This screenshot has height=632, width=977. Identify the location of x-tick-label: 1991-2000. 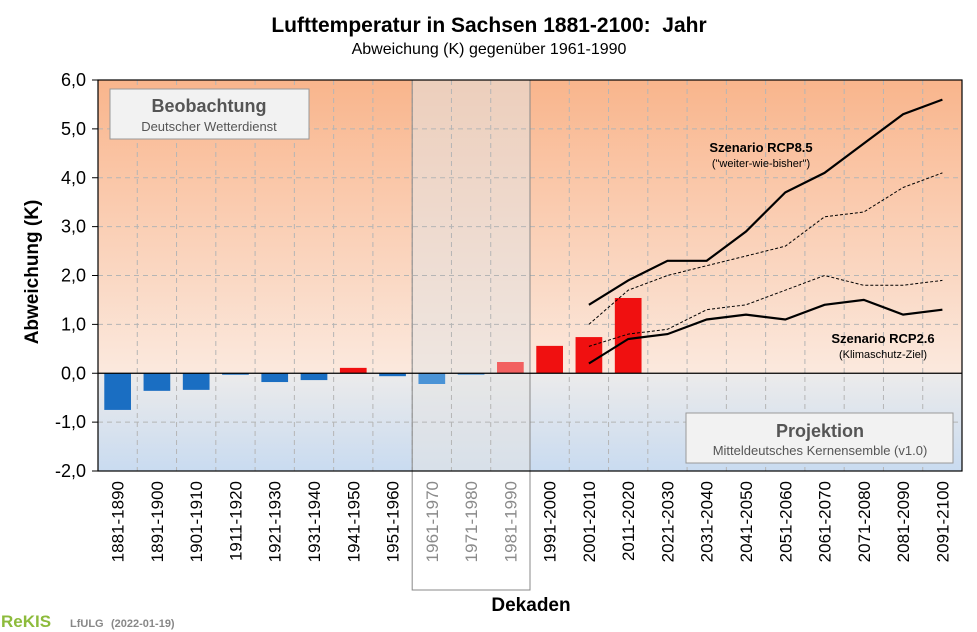
(550, 521).